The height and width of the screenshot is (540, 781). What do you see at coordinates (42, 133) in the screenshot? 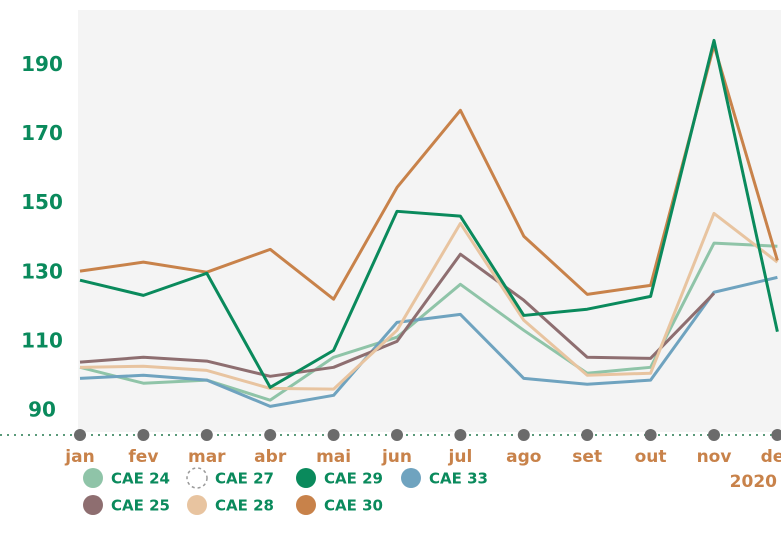
I see `y-tick-label: 170` at bounding box center [42, 133].